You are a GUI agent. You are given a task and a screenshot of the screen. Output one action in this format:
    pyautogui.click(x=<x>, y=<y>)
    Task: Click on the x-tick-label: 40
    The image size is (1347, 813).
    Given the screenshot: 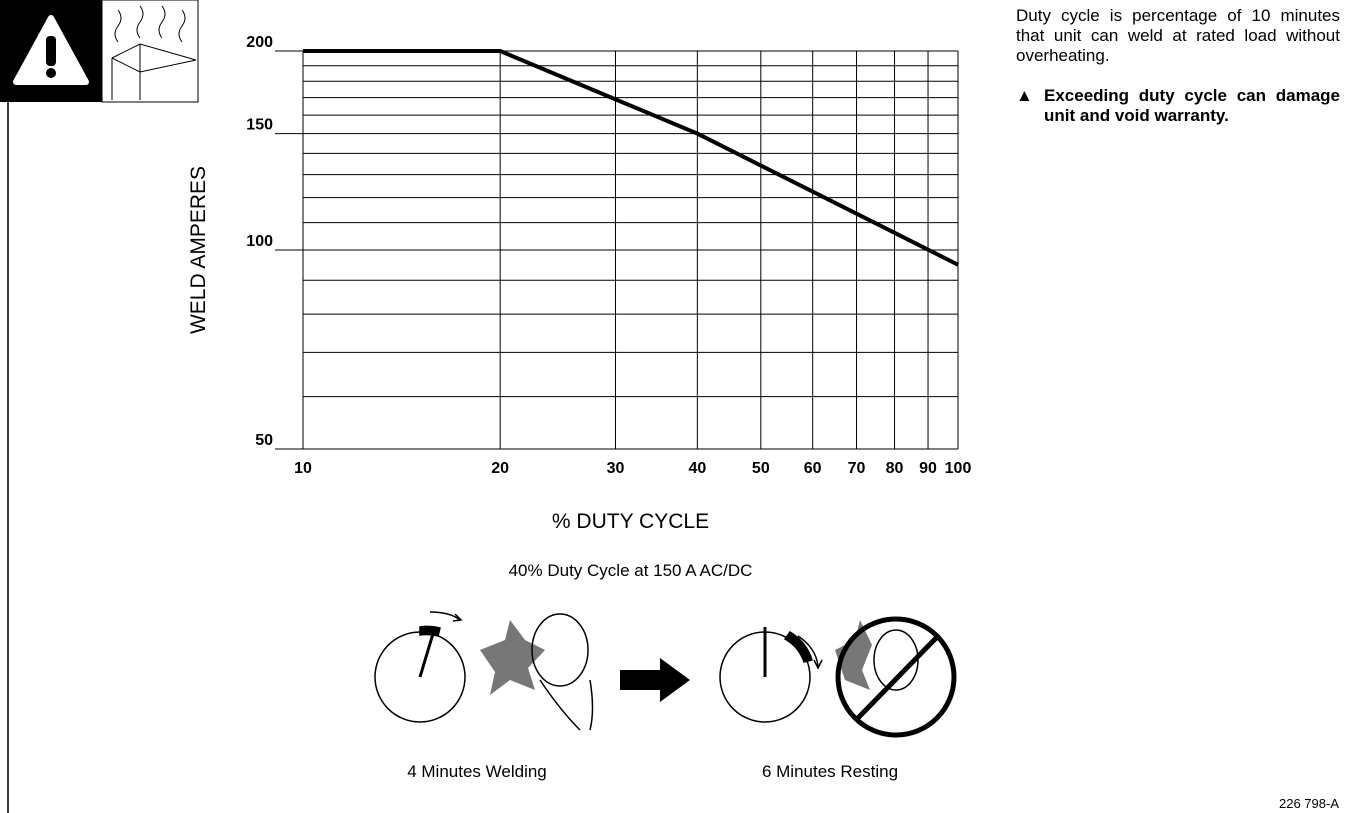 What is the action you would take?
    pyautogui.click(x=697, y=468)
    